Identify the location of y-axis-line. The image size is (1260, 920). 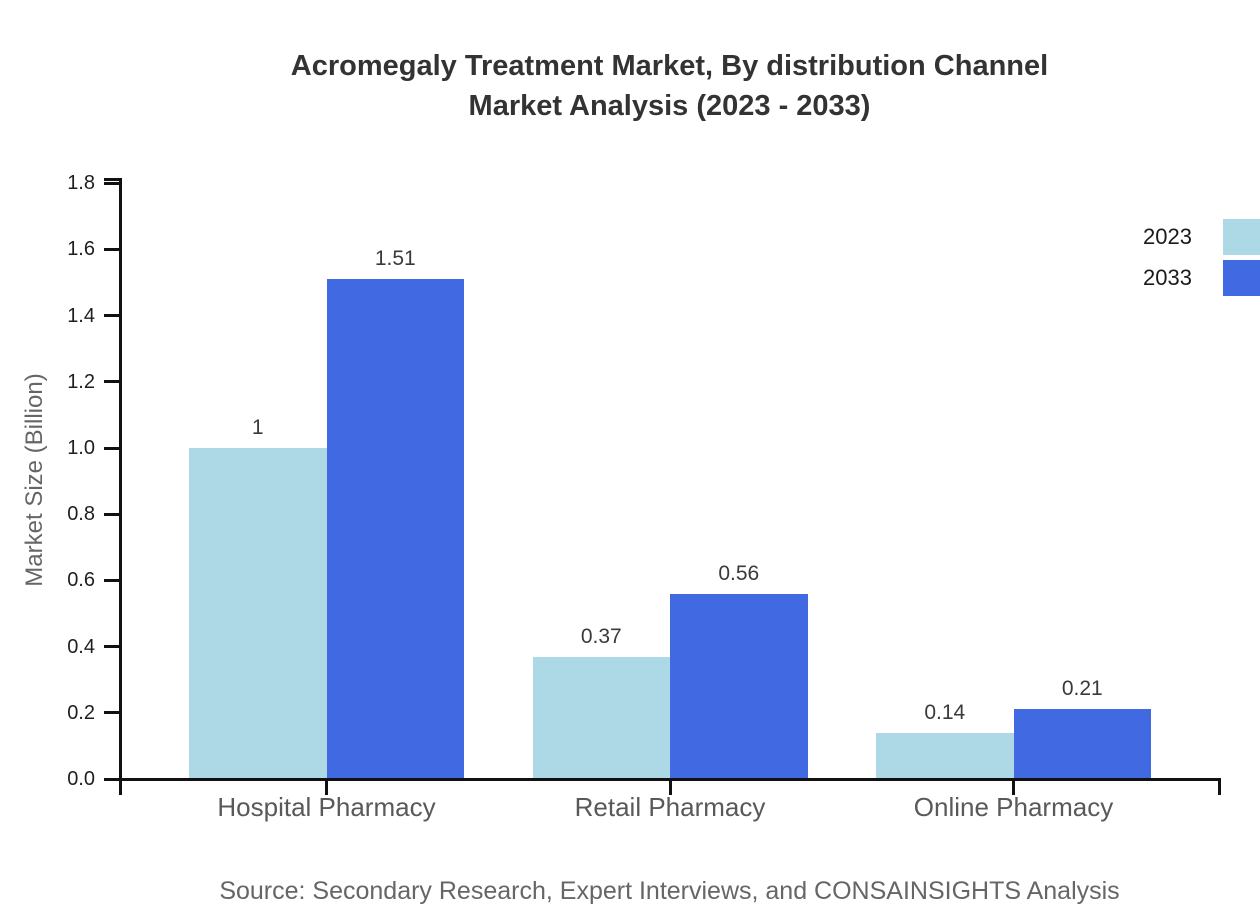
(120, 486).